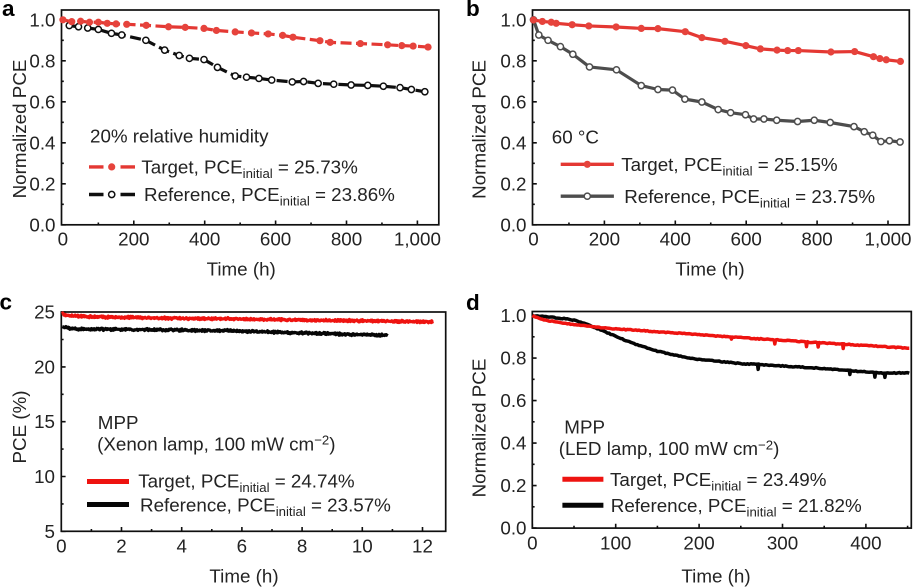 Image resolution: width=914 pixels, height=588 pixels. Describe the element at coordinates (216, 444) in the screenshot. I see `svg-text: (Xenon lamp, 100 mW cm−2)` at that location.